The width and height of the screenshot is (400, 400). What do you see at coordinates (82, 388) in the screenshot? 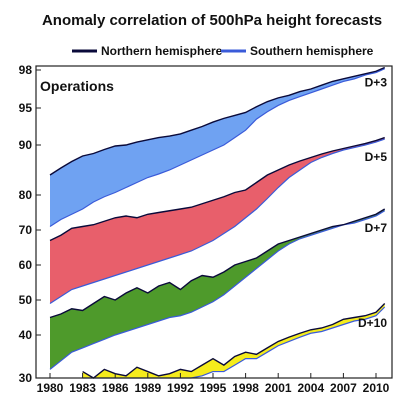
I see `x-tick-label: 1983` at bounding box center [82, 388].